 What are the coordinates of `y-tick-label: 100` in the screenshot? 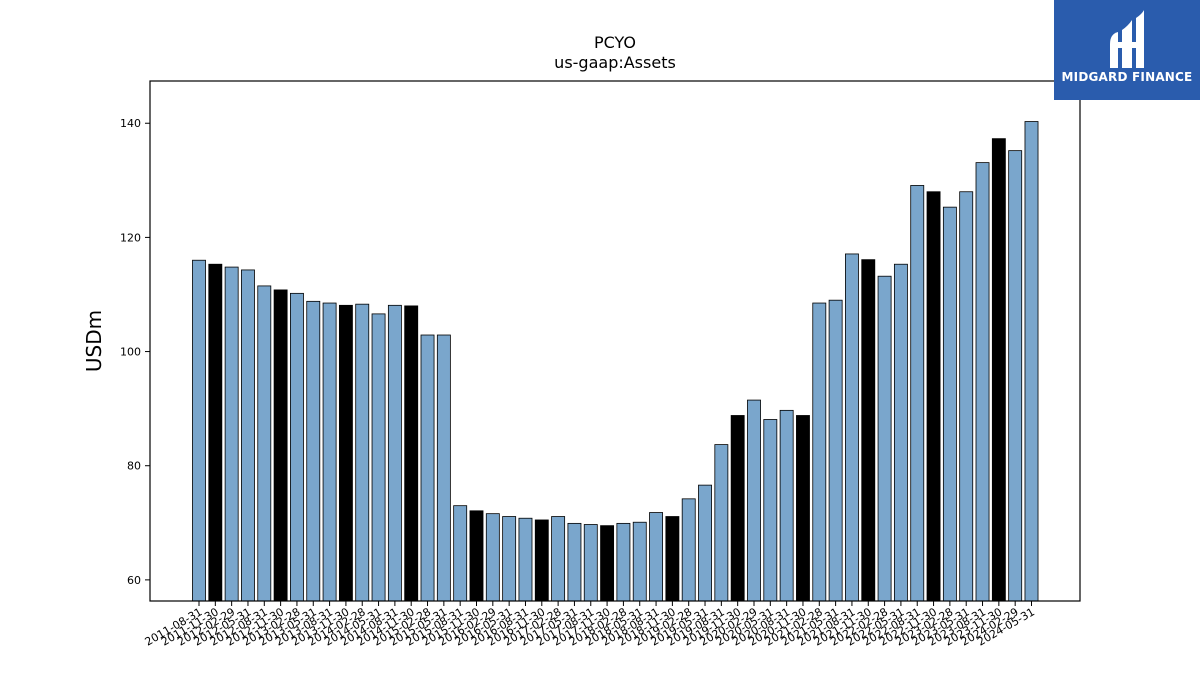 It's located at (130, 352).